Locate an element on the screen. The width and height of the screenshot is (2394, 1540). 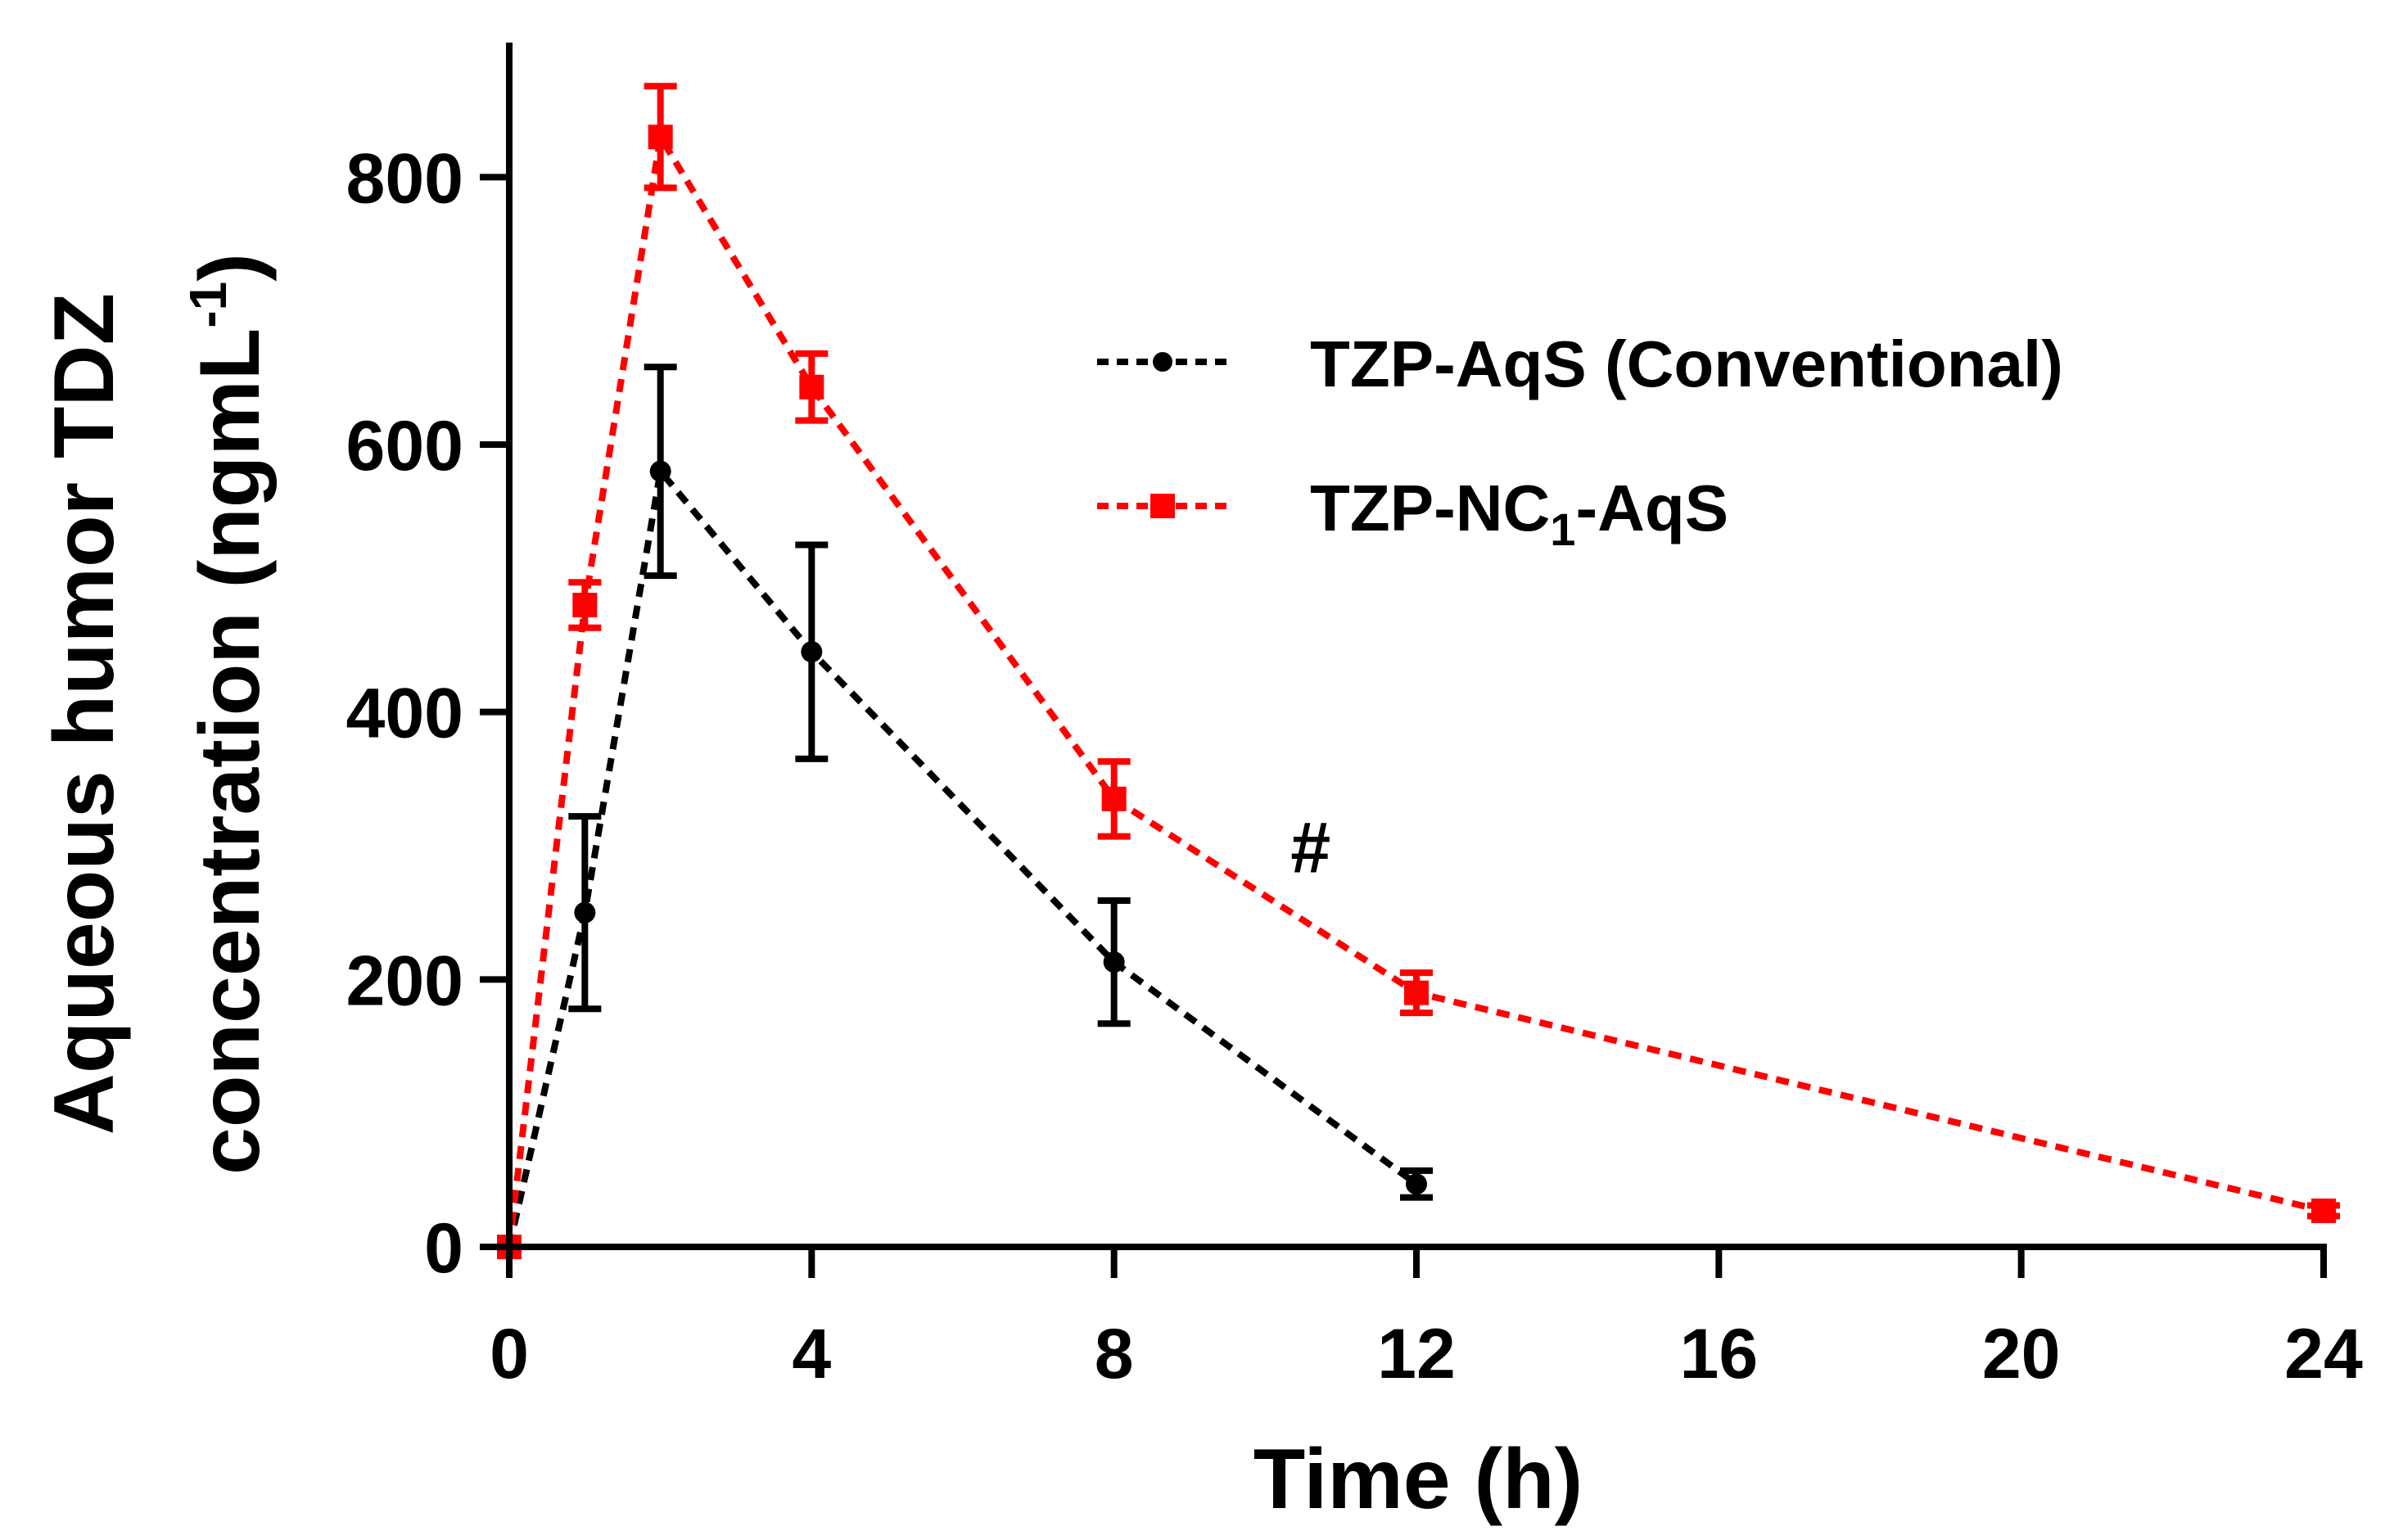
y-axis-title-line2-main: concentration (ngmL is located at coordinates (231, 751).